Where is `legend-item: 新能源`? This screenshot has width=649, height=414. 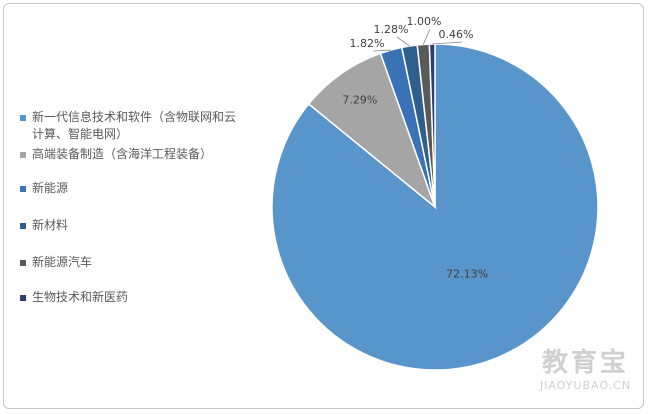 legend-item: 新能源 is located at coordinates (133, 188).